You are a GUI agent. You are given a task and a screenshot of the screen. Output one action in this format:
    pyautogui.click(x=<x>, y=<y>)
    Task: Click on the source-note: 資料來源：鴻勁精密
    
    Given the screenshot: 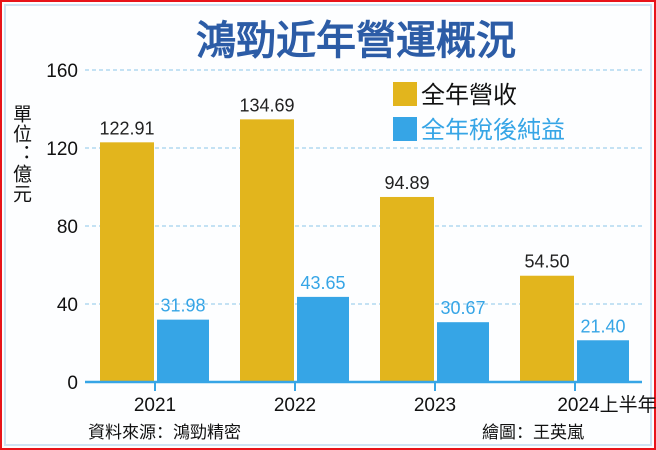 What is the action you would take?
    pyautogui.click(x=164, y=432)
    